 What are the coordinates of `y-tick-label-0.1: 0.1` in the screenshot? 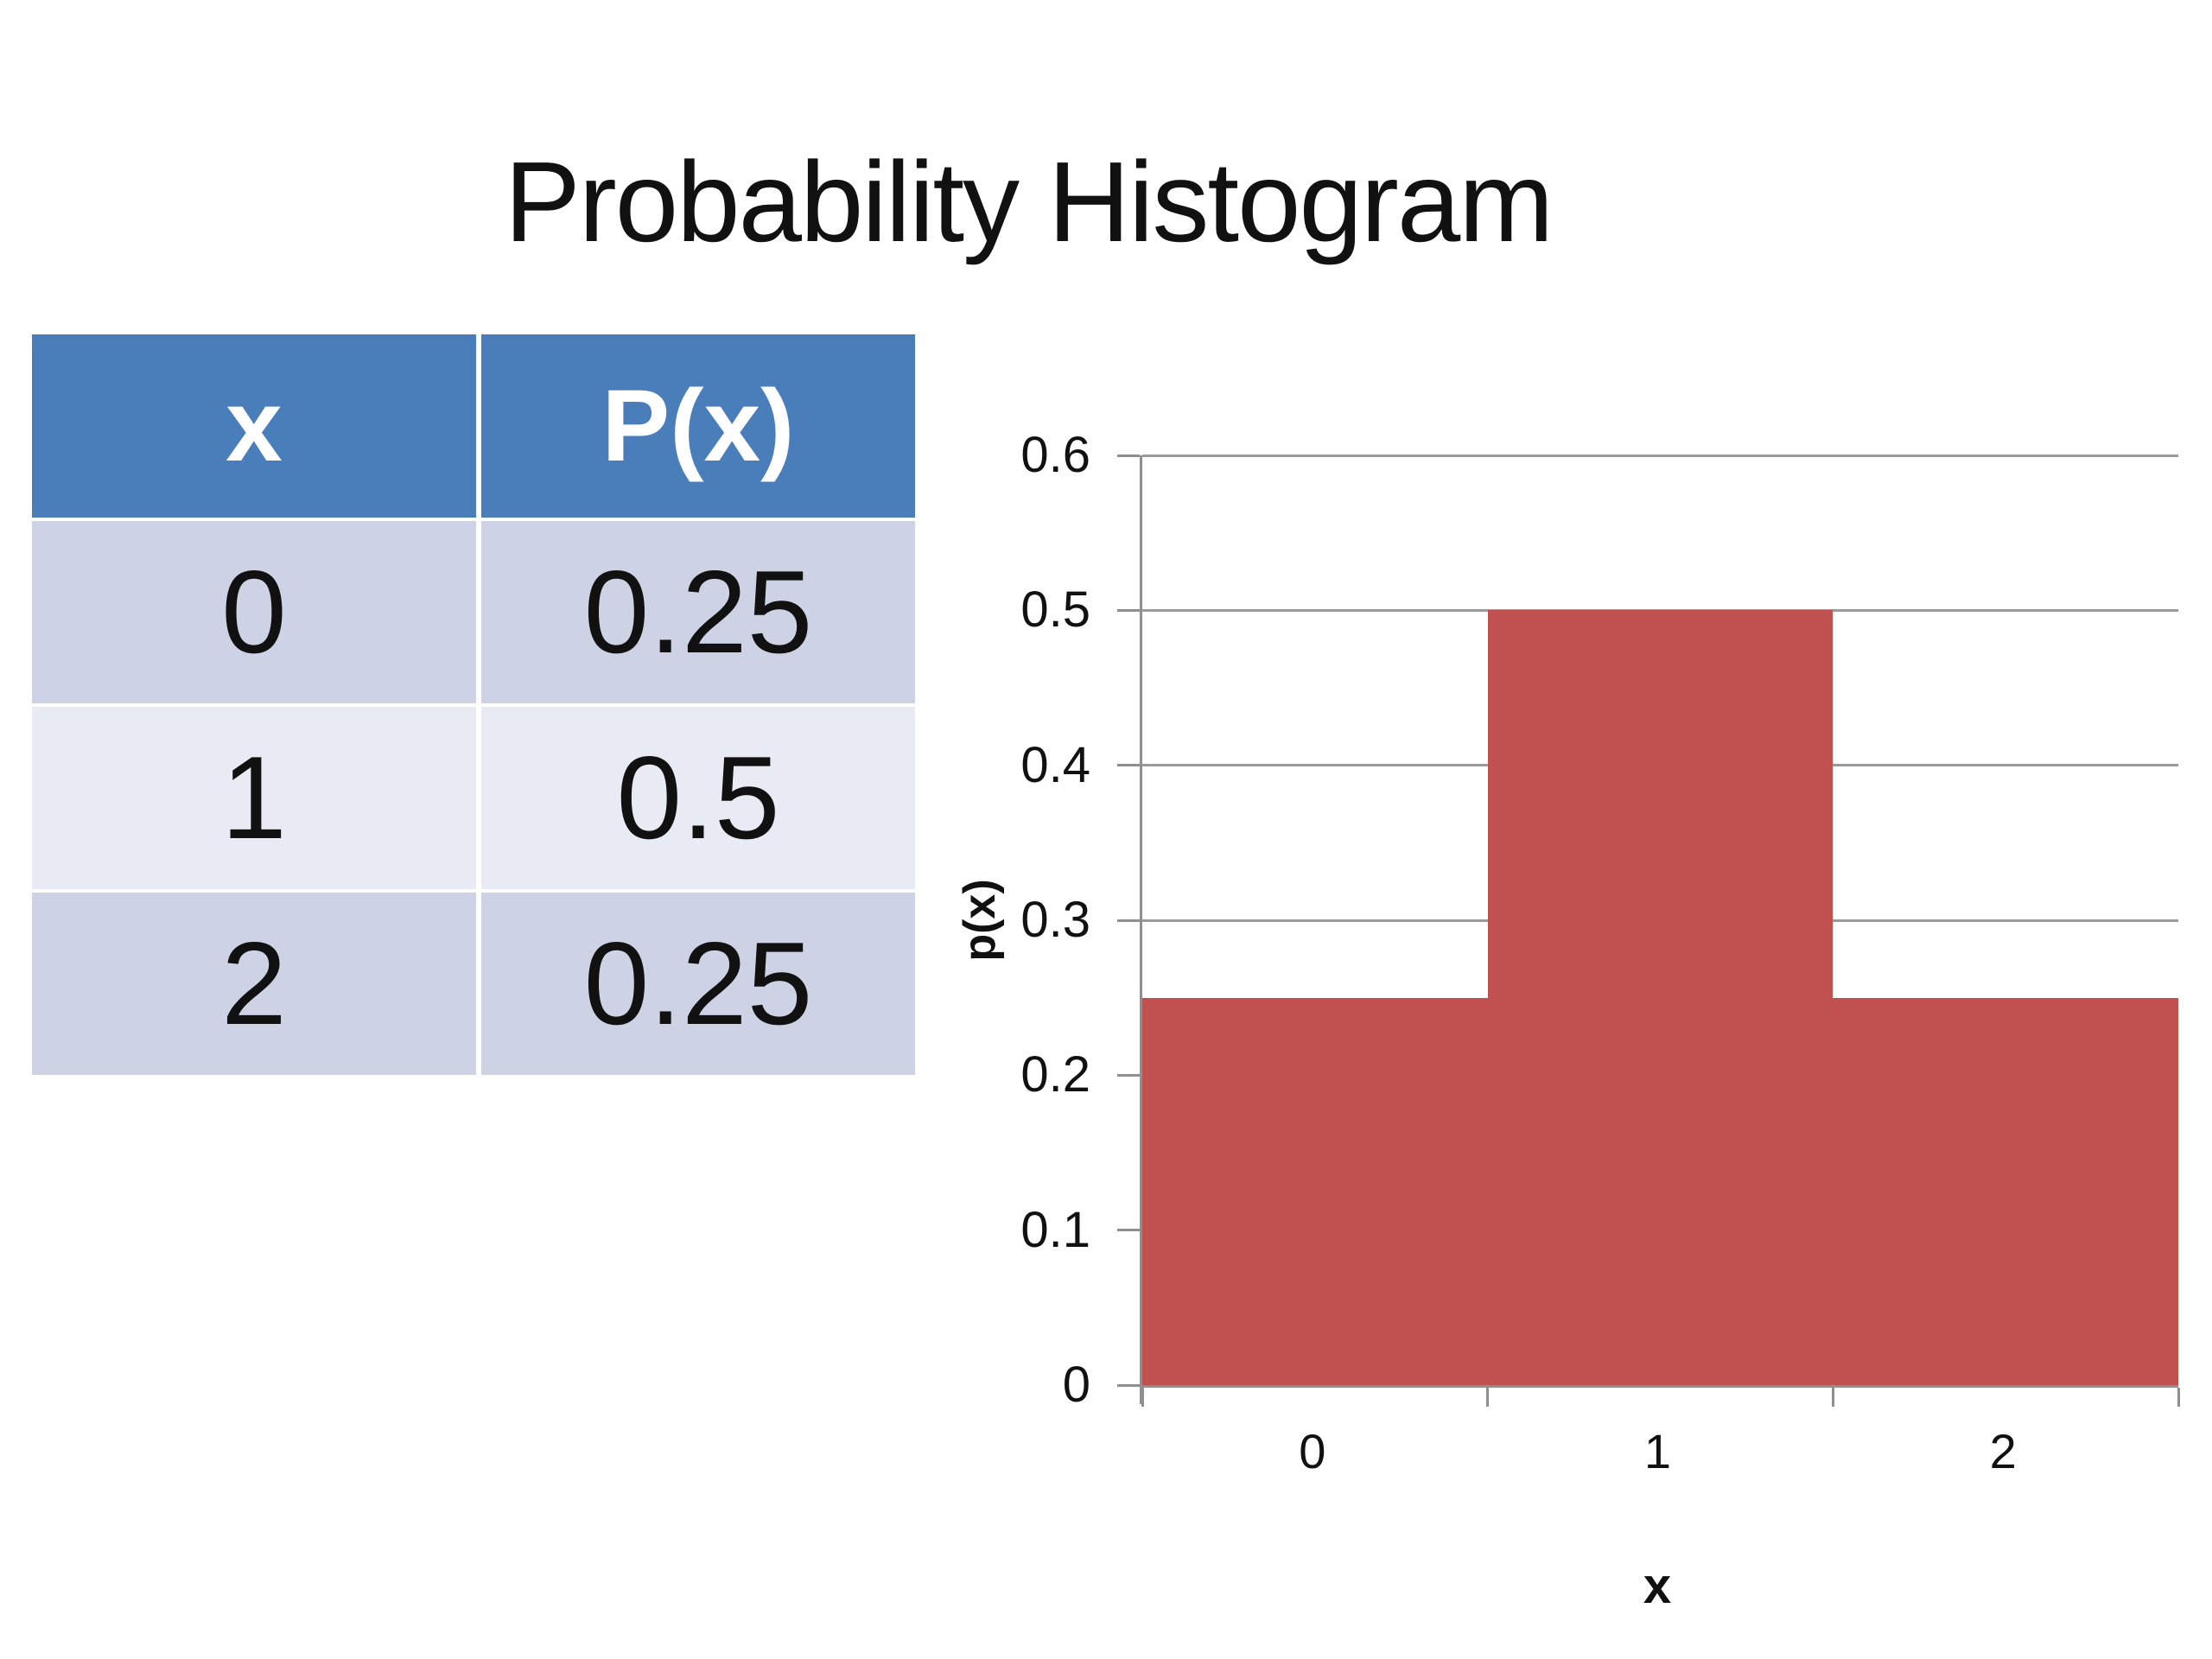 It's located at (1055, 1229).